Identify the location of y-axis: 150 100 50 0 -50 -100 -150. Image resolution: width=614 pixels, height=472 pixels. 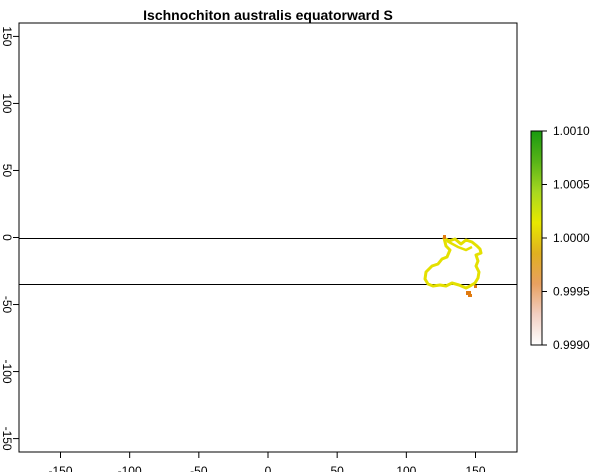
(9, 238).